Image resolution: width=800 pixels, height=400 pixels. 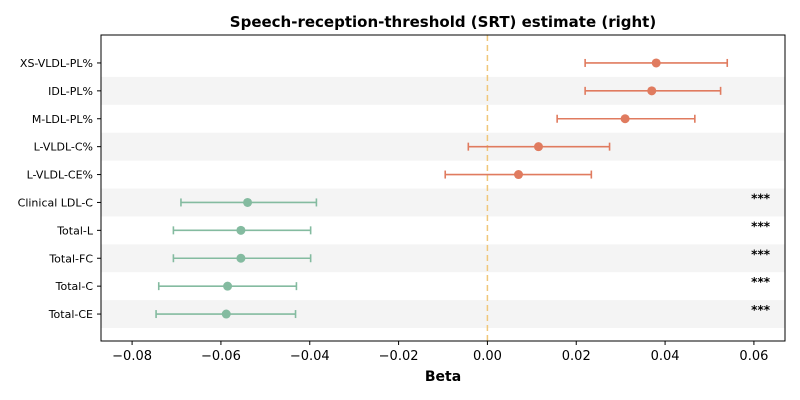 What do you see at coordinates (63, 147) in the screenshot?
I see `y-tick-label: L-VLDL-C%` at bounding box center [63, 147].